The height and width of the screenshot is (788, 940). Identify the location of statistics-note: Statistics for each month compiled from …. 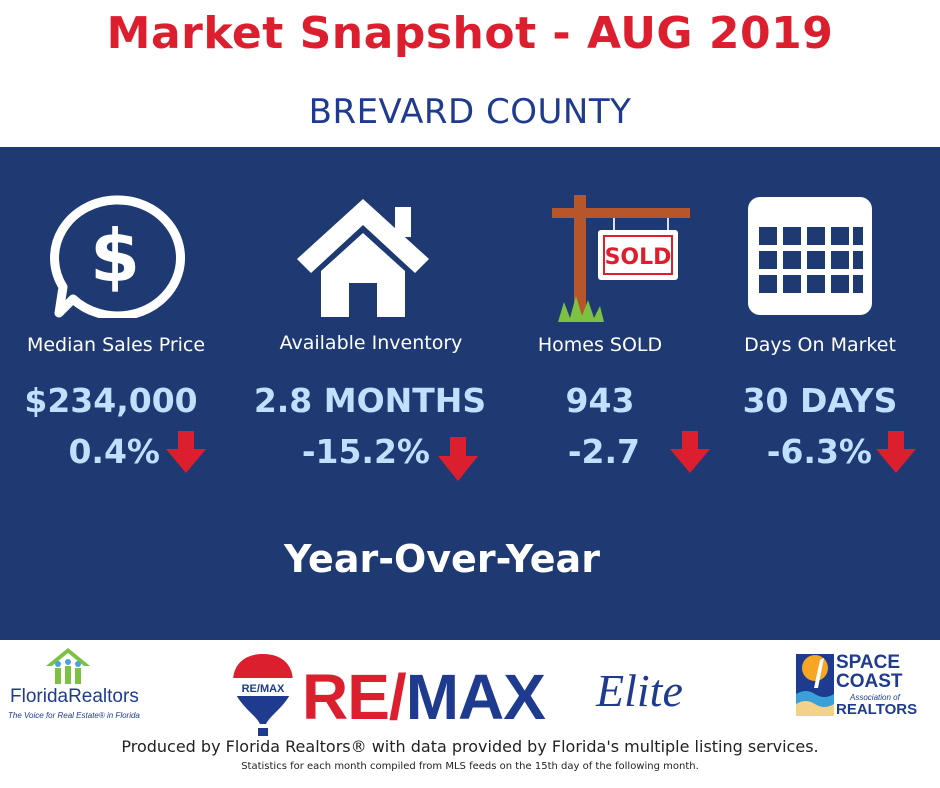
(470, 766).